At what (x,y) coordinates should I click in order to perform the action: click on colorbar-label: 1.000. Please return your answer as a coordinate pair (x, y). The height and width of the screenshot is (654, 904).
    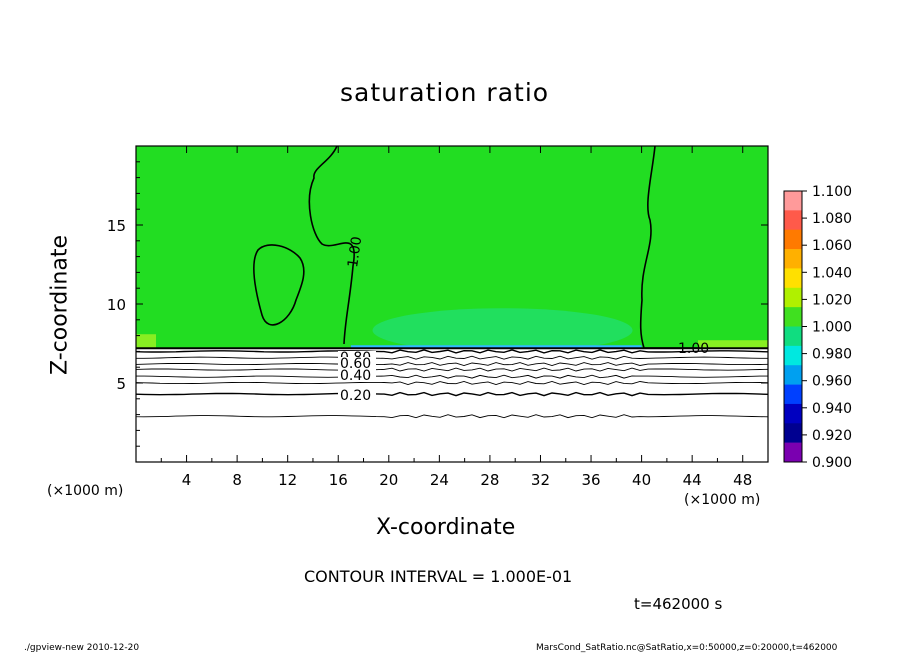
    Looking at the image, I should click on (832, 328).